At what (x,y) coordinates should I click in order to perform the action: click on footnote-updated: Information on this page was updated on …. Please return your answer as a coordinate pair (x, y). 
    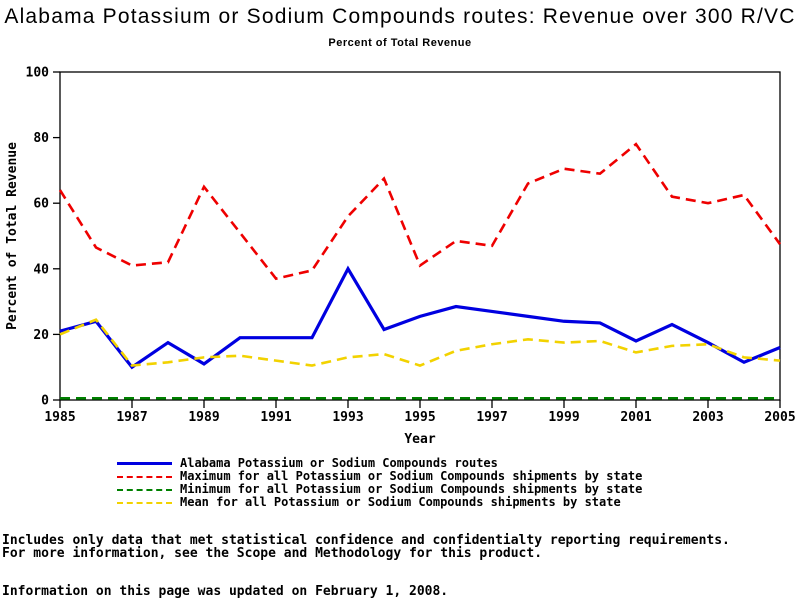
    Looking at the image, I should click on (225, 591).